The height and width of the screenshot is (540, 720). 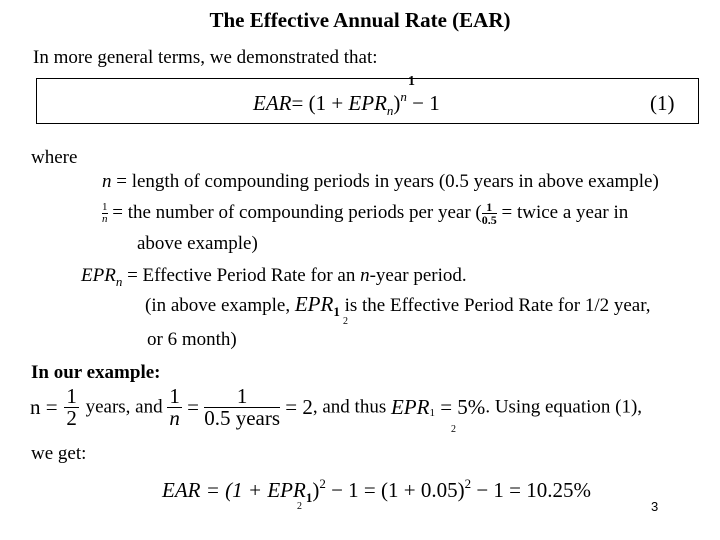 What do you see at coordinates (272, 103) in the screenshot?
I see `eq1-lhs: EAR` at bounding box center [272, 103].